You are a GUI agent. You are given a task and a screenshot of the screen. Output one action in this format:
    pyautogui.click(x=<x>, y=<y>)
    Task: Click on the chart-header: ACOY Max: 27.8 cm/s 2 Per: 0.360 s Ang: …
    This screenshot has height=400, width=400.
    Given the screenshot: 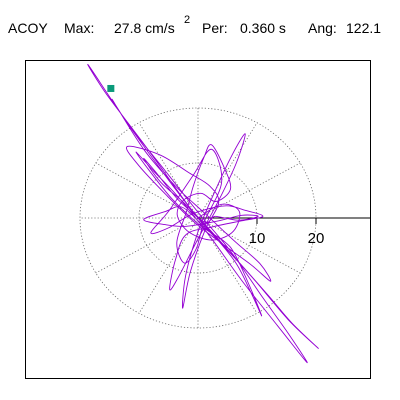 What is the action you would take?
    pyautogui.click(x=200, y=24)
    